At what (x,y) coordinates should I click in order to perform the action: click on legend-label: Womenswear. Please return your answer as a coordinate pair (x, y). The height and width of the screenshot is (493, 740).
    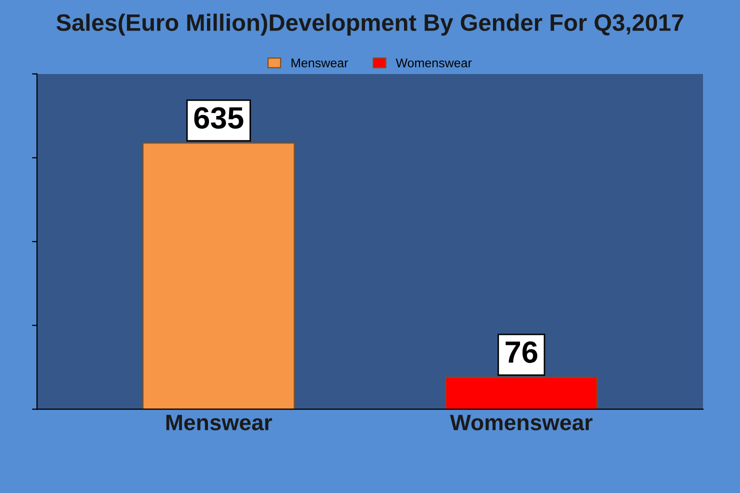
    Looking at the image, I should click on (434, 63).